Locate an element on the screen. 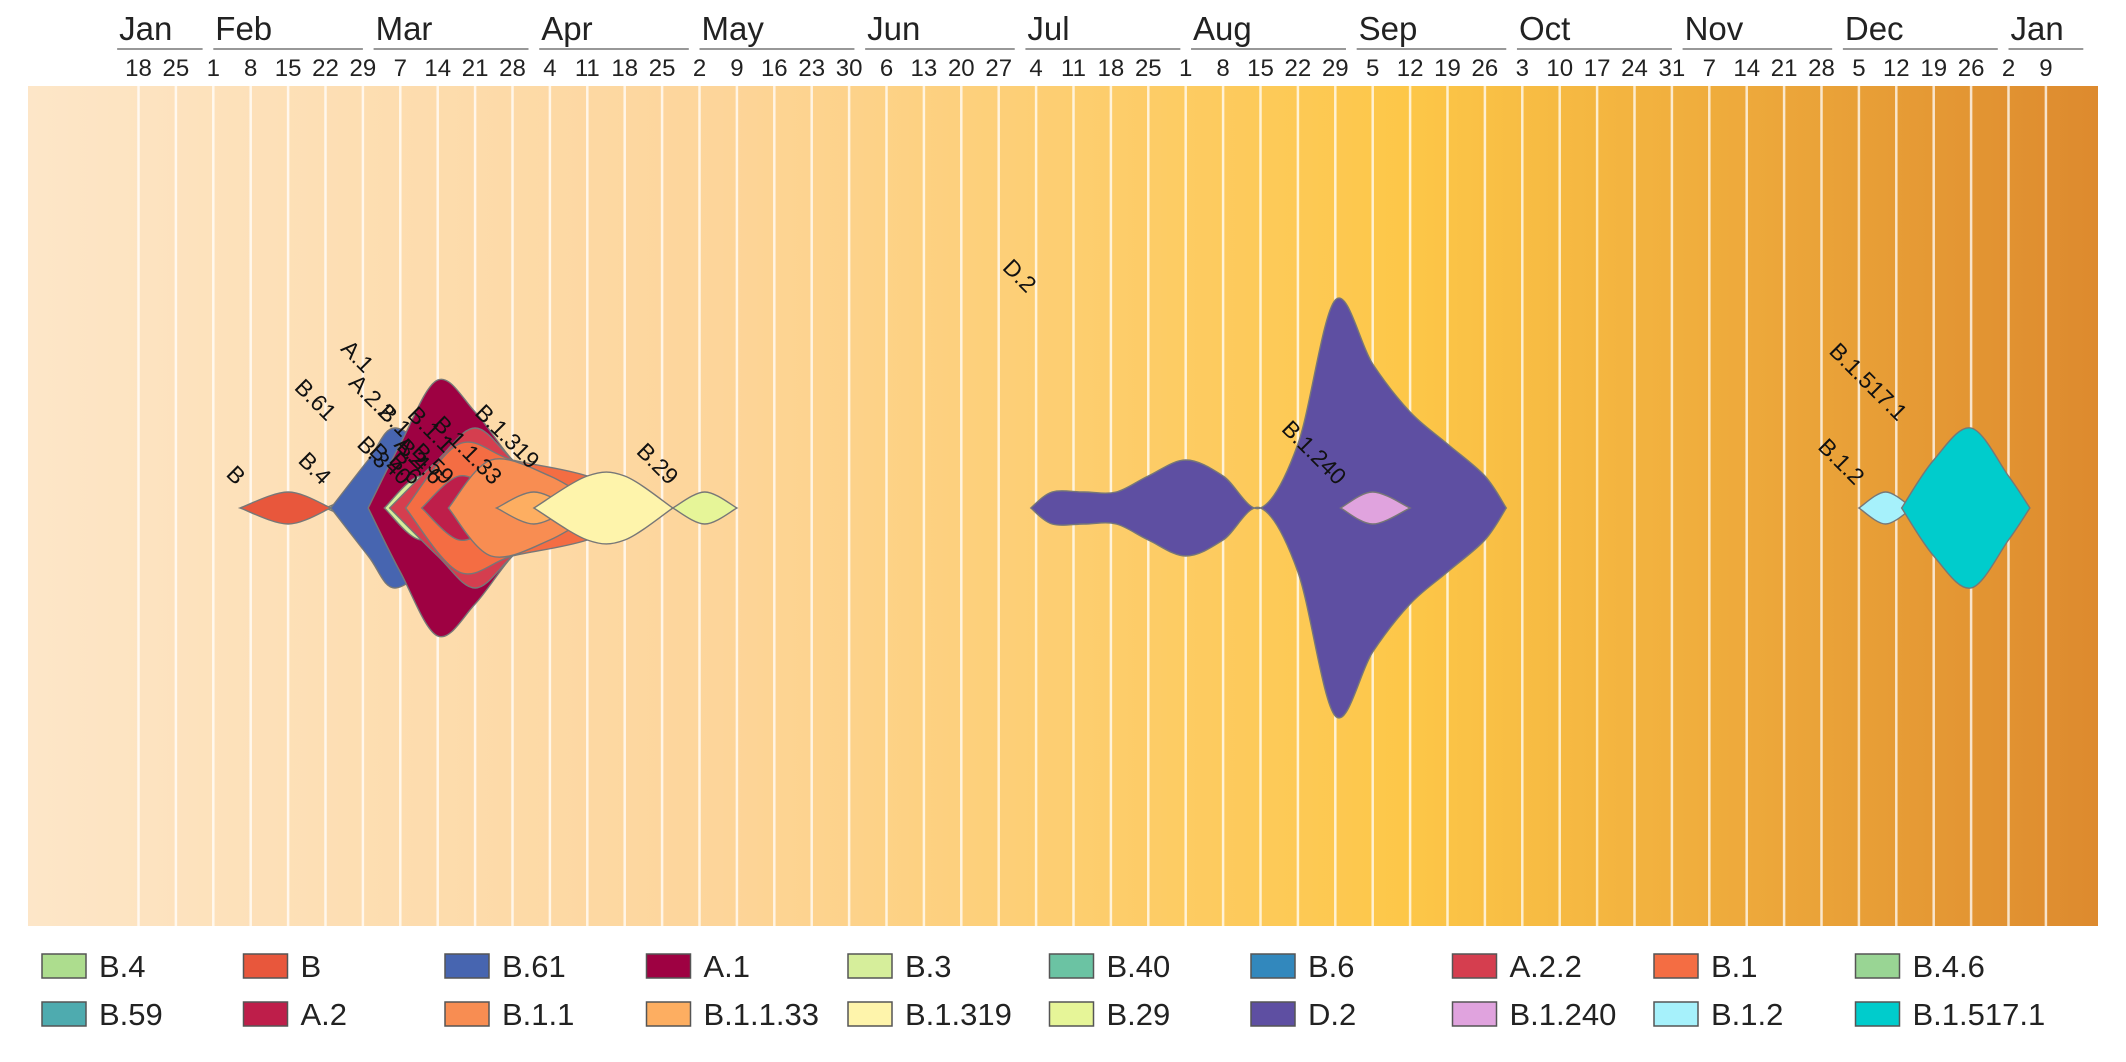  month-label-sep: Sep is located at coordinates (1388, 28).